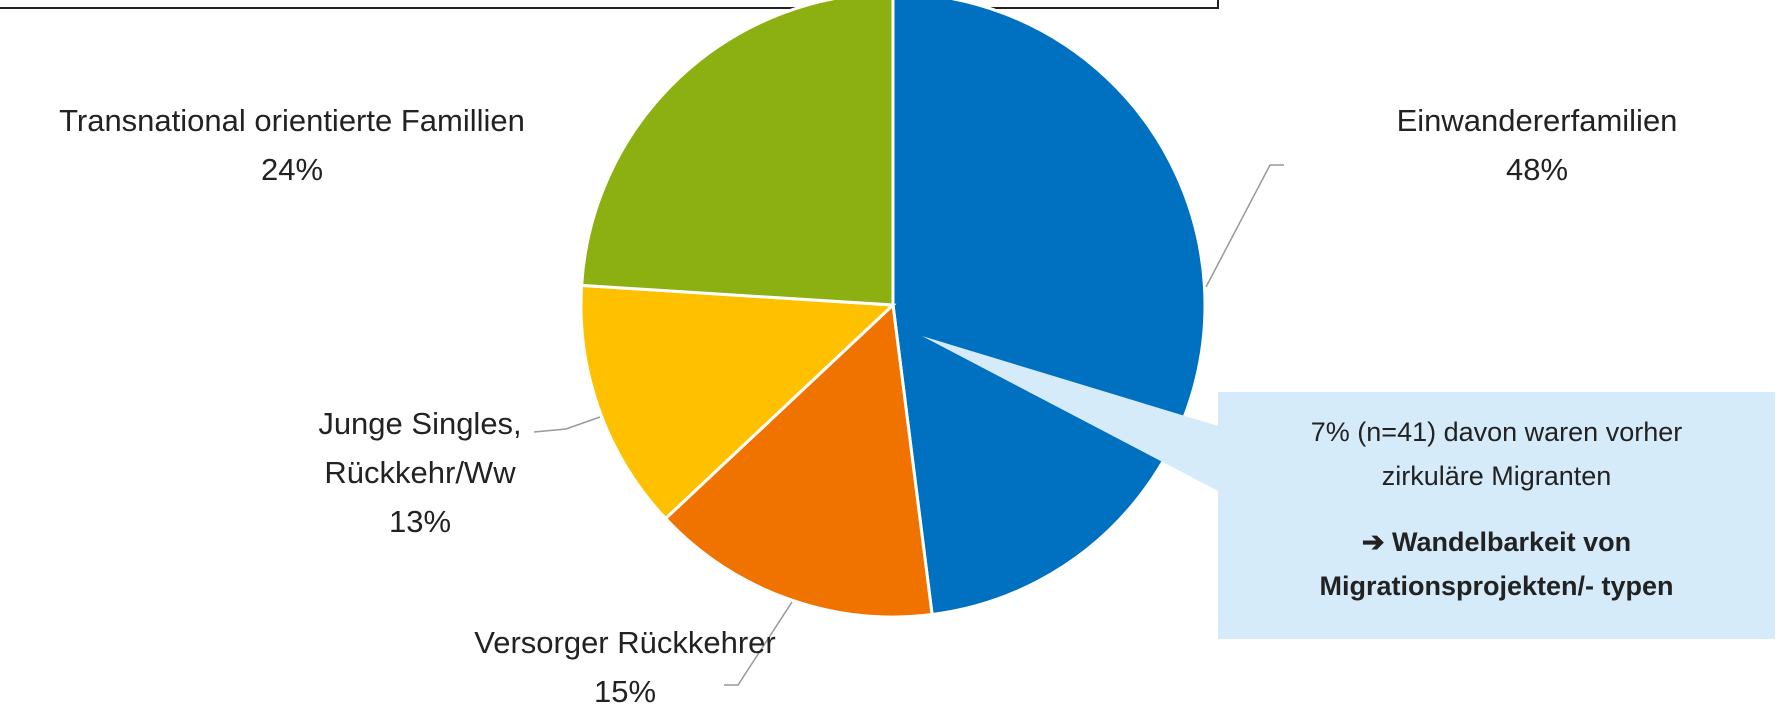 Image resolution: width=1781 pixels, height=705 pixels. I want to click on category-label: Versorger Rückkehrer, so click(625, 642).